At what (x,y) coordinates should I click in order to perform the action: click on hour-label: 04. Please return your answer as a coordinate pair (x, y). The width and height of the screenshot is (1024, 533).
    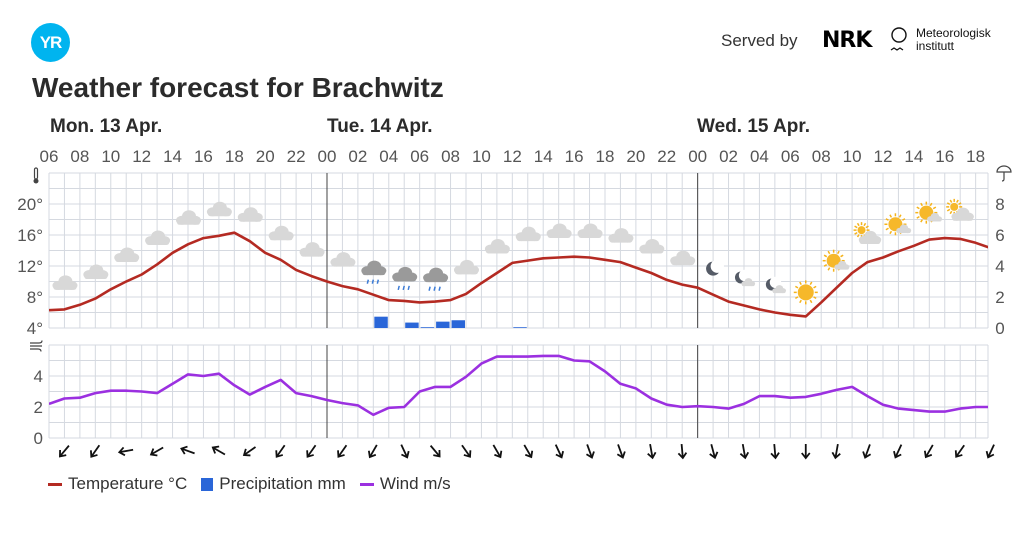
    Looking at the image, I should click on (388, 156).